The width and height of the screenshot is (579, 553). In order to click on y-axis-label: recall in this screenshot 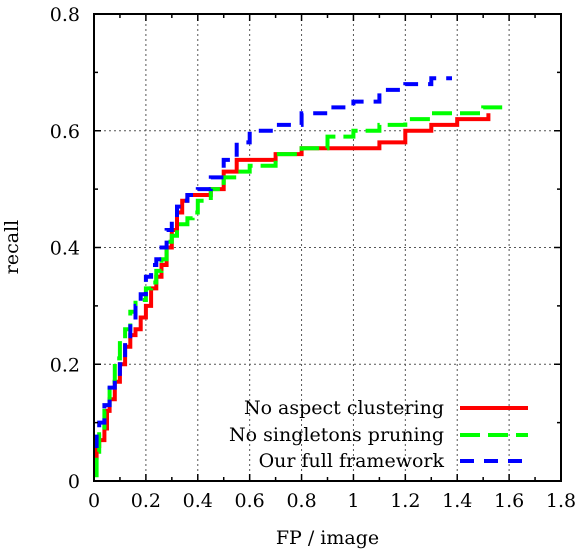, I will do `click(12, 247)`.